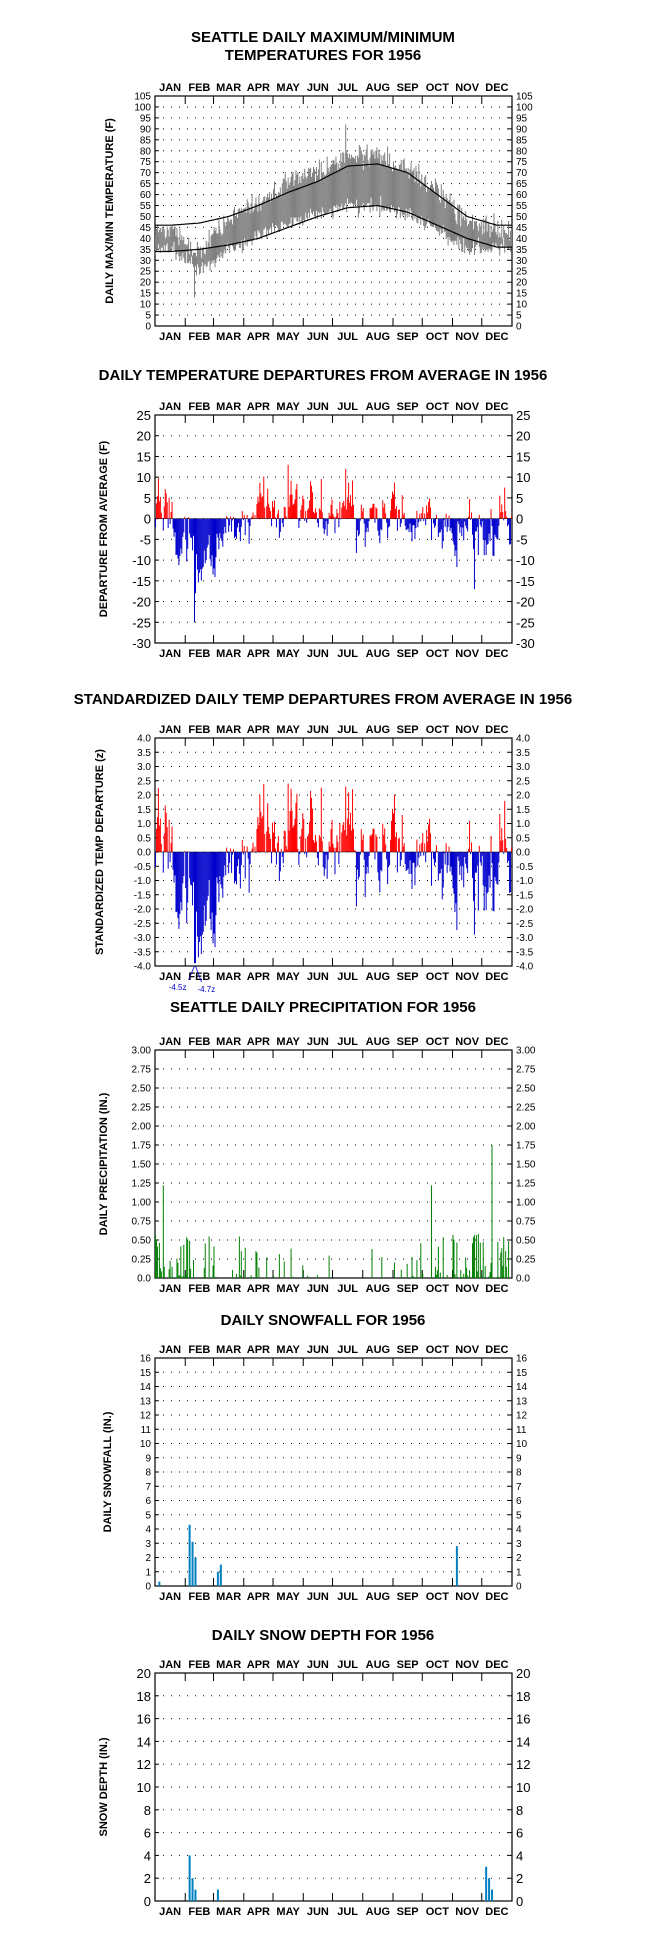  I want to click on y-tick-label-left: 13, so click(146, 1401).